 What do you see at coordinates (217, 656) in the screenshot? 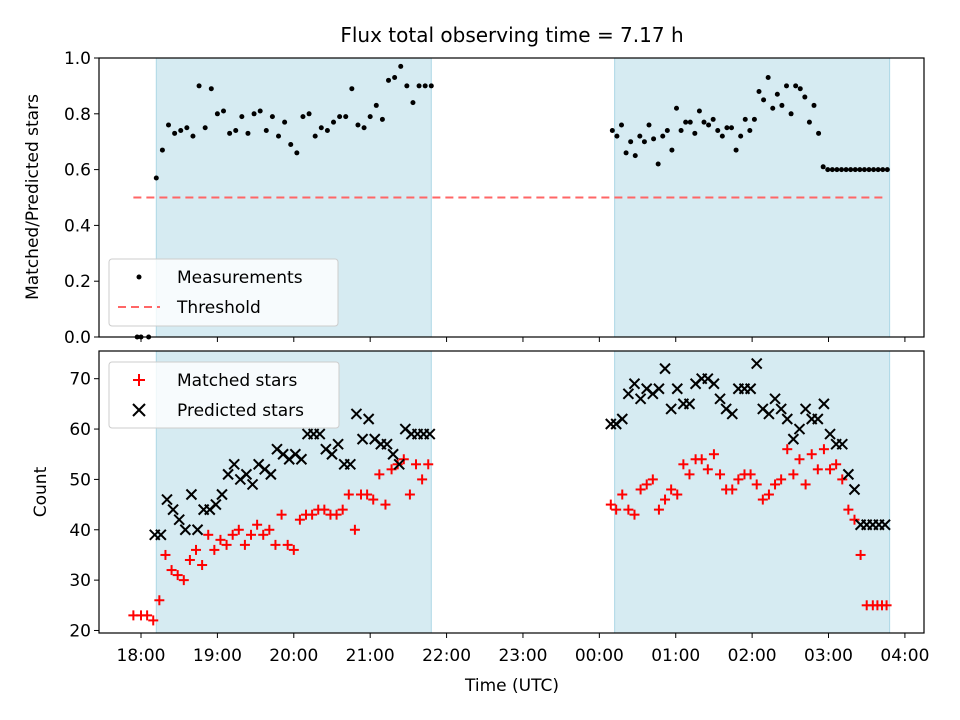
I see `xtick-label: 19:00` at bounding box center [217, 656].